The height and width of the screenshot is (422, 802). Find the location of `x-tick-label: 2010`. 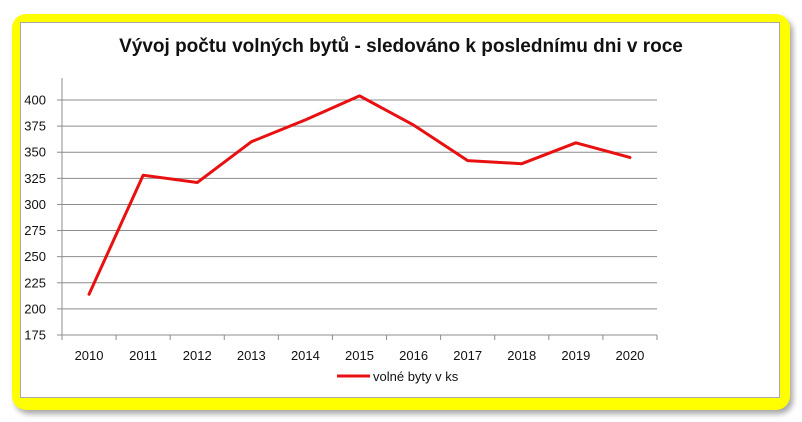

x-tick-label: 2010 is located at coordinates (89, 355).